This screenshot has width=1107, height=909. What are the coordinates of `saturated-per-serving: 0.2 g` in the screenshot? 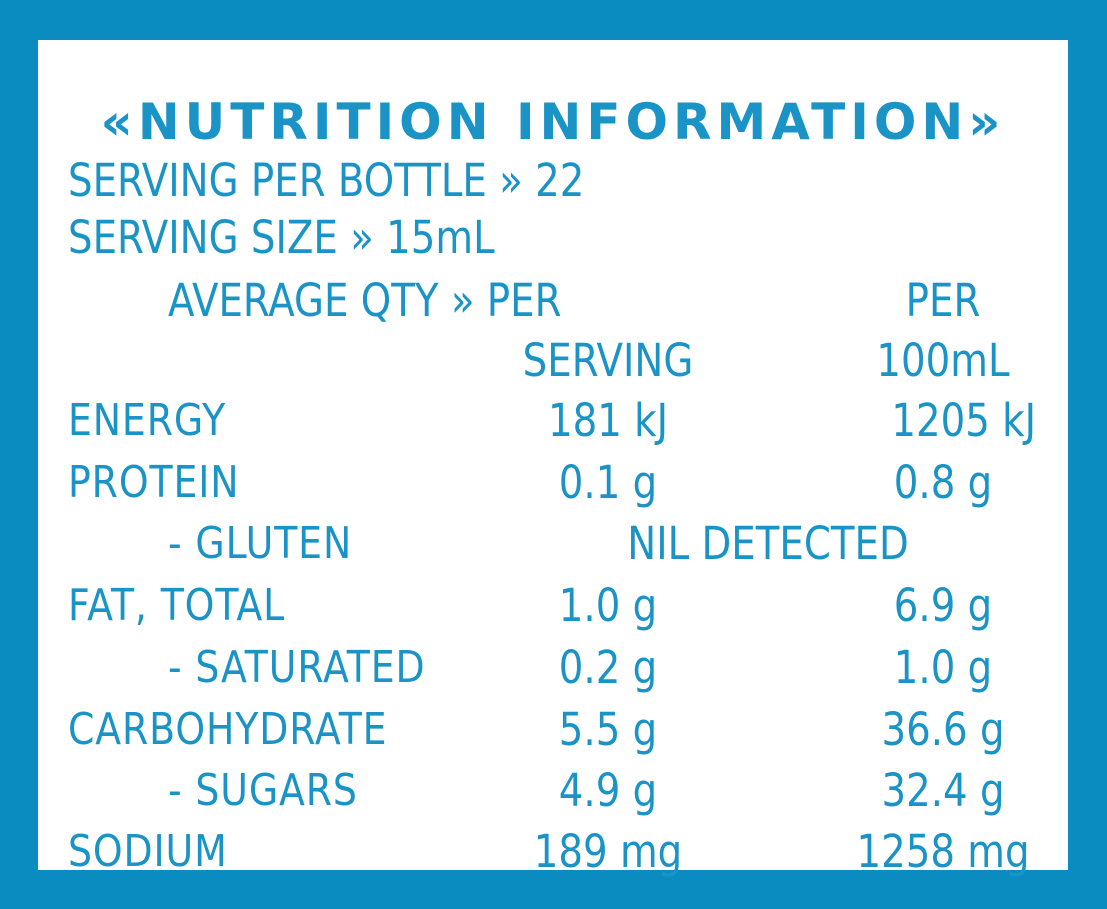 It's located at (608, 667).